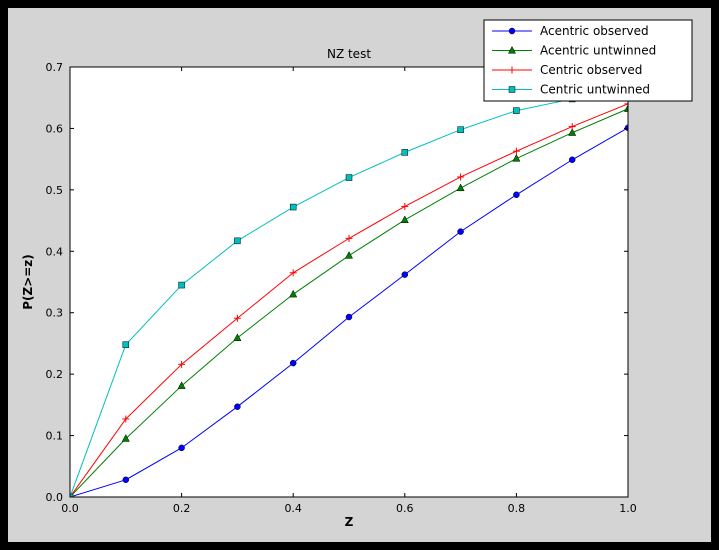 The height and width of the screenshot is (550, 719). Describe the element at coordinates (70, 508) in the screenshot. I see `x-tick-label: 0.0` at that location.